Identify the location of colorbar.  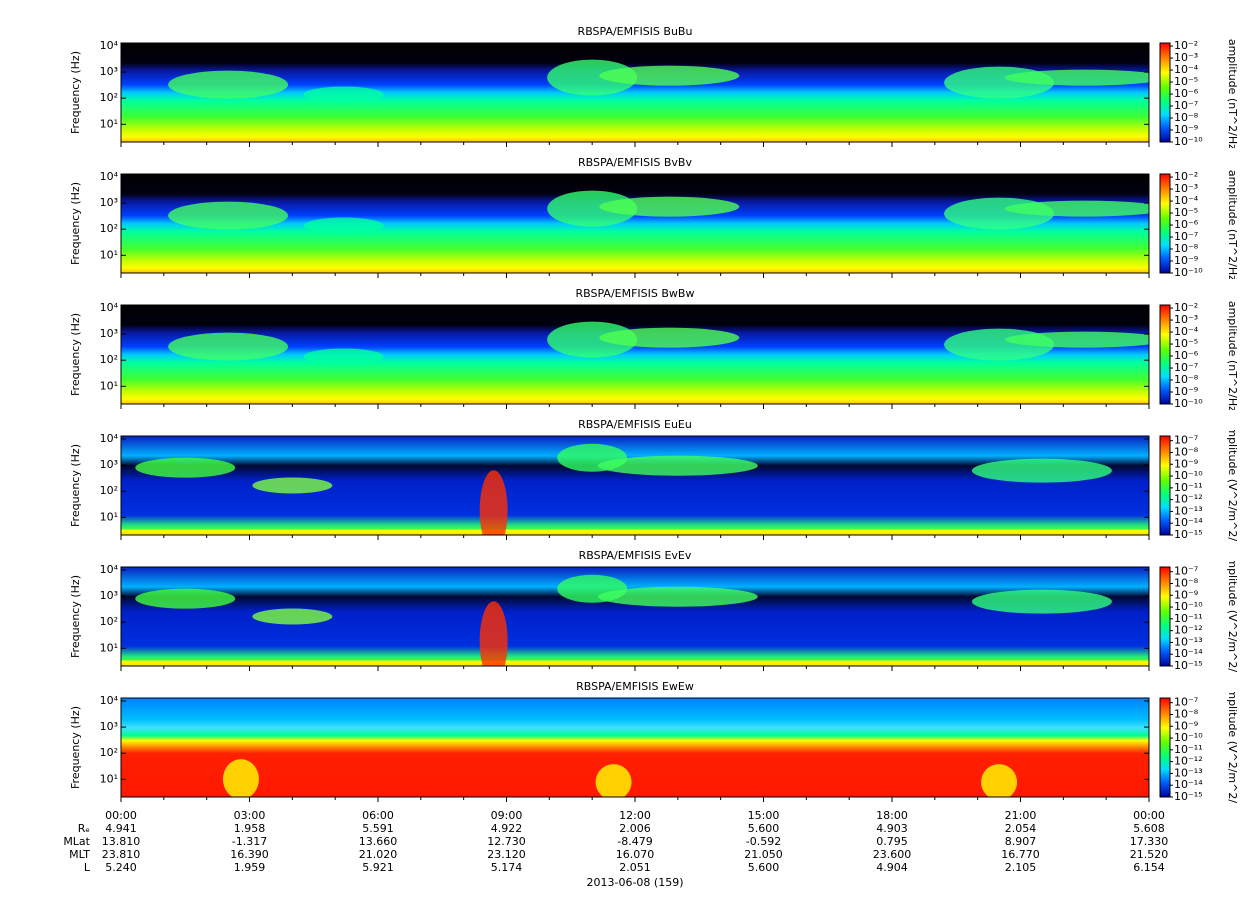
(1165, 616).